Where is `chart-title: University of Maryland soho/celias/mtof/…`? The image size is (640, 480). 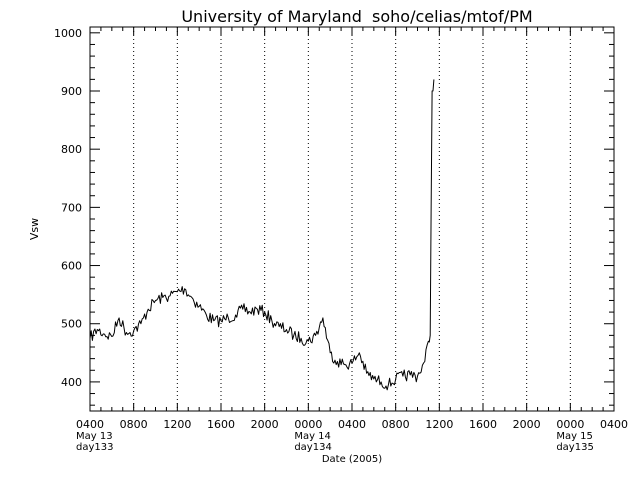
chart-title: University of Maryland soho/celias/mtof/… is located at coordinates (356, 16).